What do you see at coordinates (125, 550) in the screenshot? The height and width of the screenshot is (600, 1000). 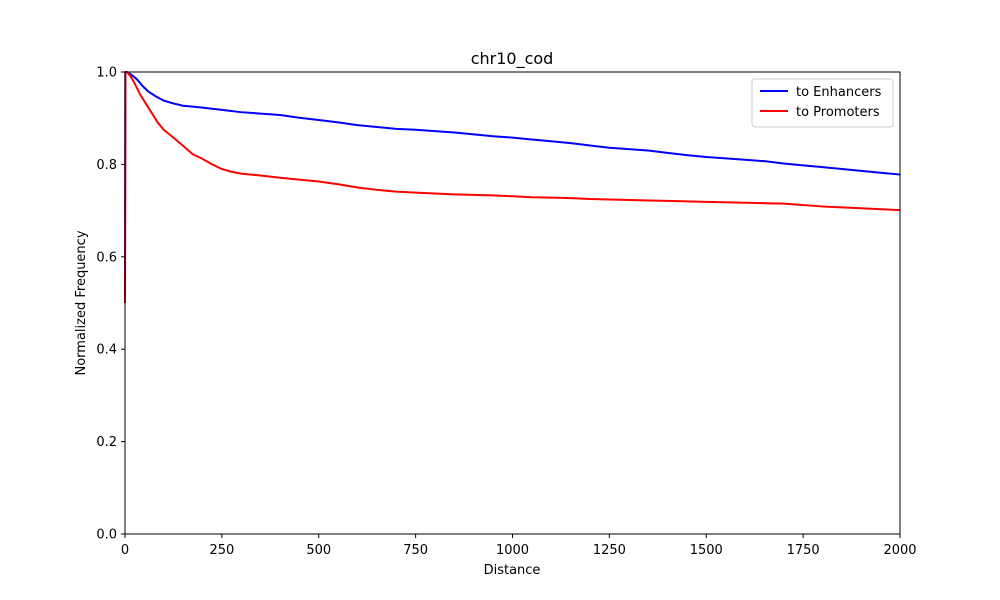 I see `x-tick-label: 0` at bounding box center [125, 550].